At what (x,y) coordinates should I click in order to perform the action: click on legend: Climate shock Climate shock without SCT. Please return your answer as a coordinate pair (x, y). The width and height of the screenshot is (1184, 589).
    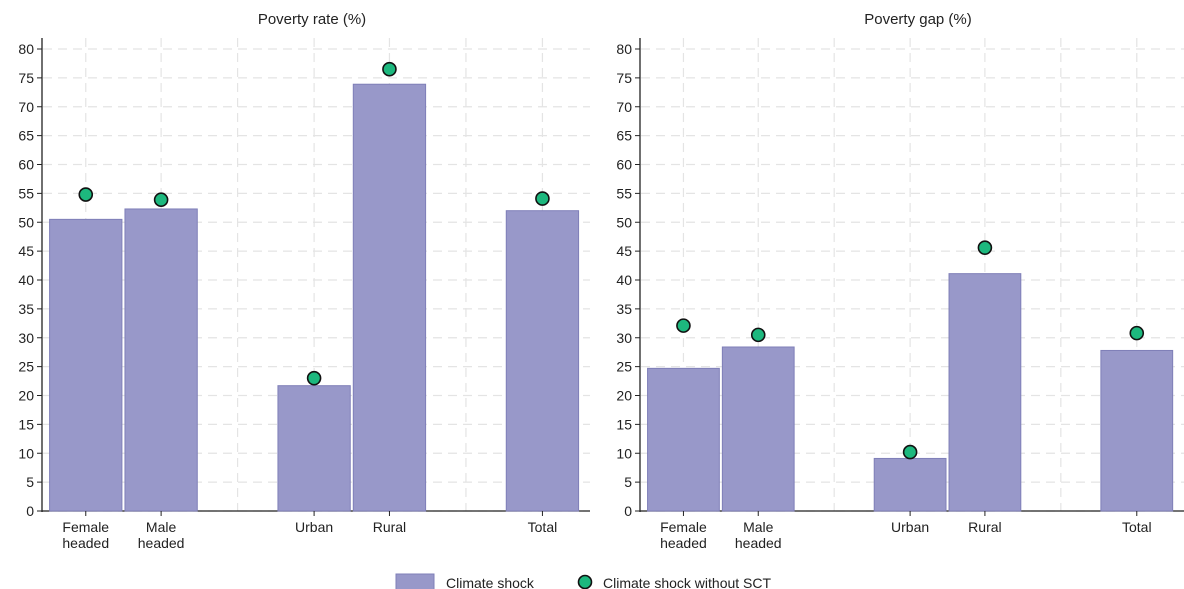
    Looking at the image, I should click on (583, 581).